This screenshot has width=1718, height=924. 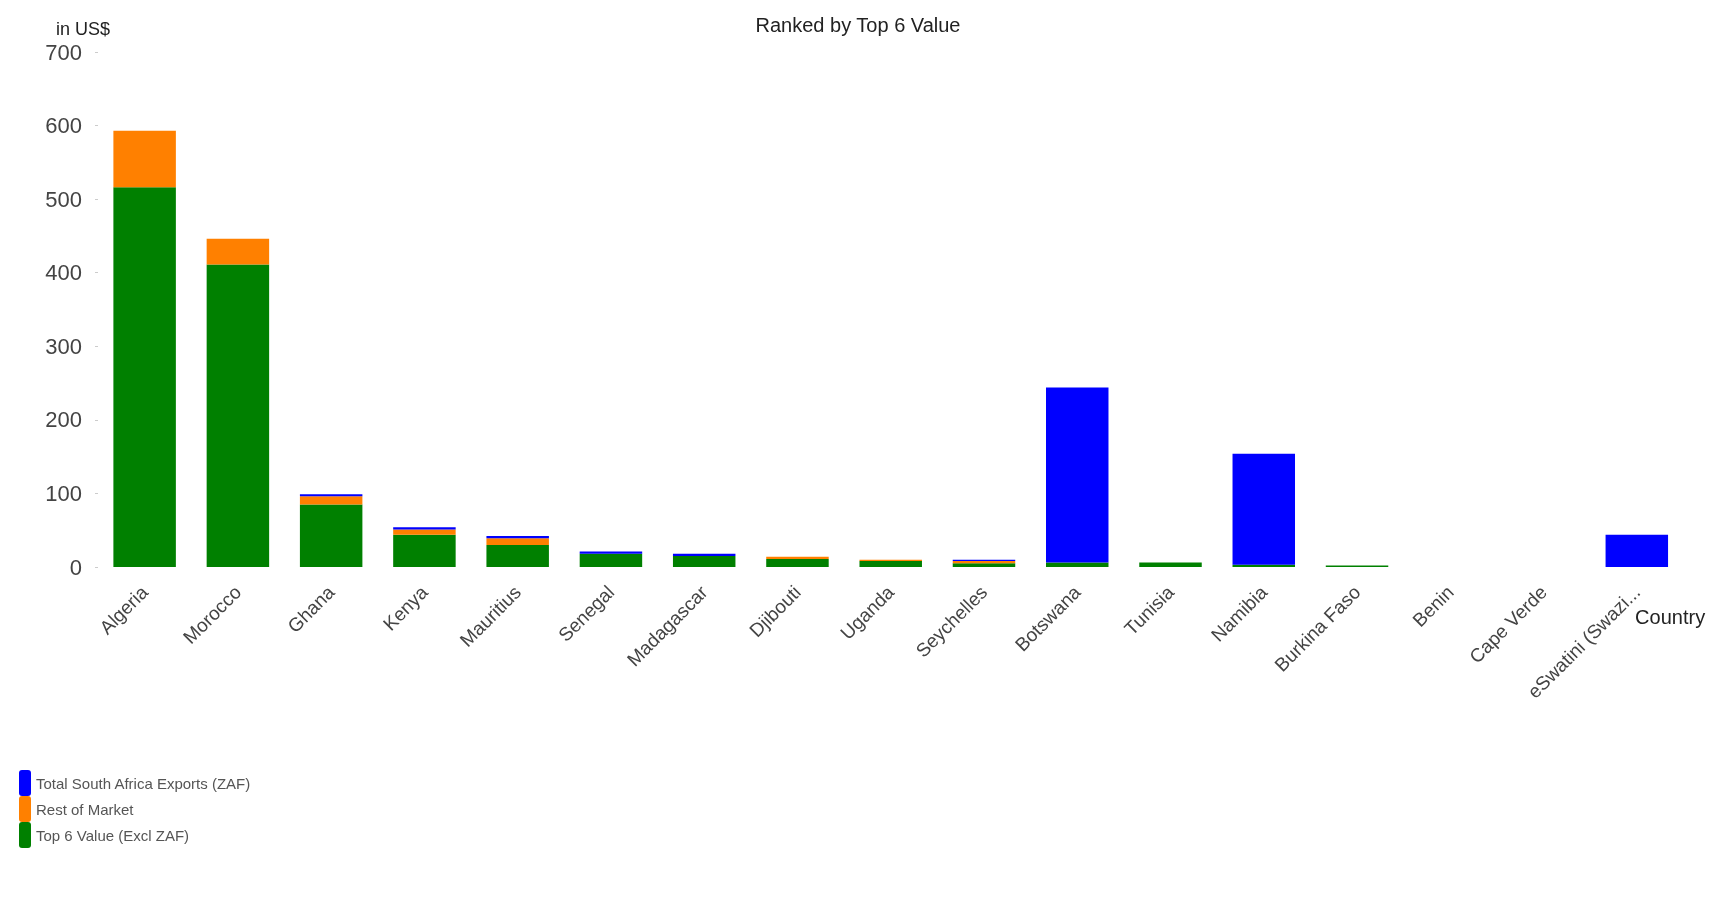 What do you see at coordinates (858, 25) in the screenshot?
I see `chart-title: Ranked by Top 6 Value` at bounding box center [858, 25].